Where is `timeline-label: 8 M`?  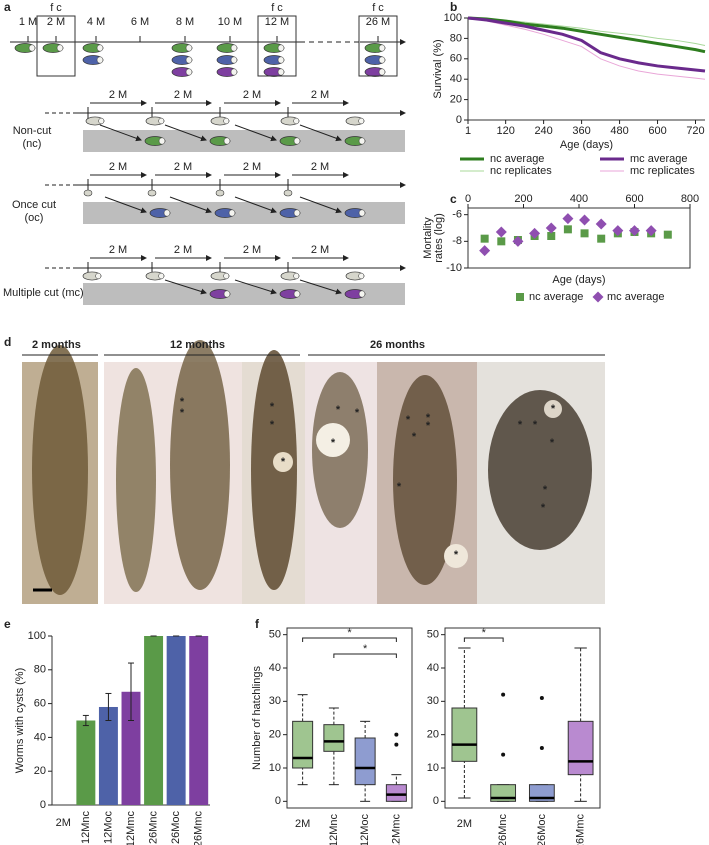
timeline-label: 8 M is located at coordinates (185, 22).